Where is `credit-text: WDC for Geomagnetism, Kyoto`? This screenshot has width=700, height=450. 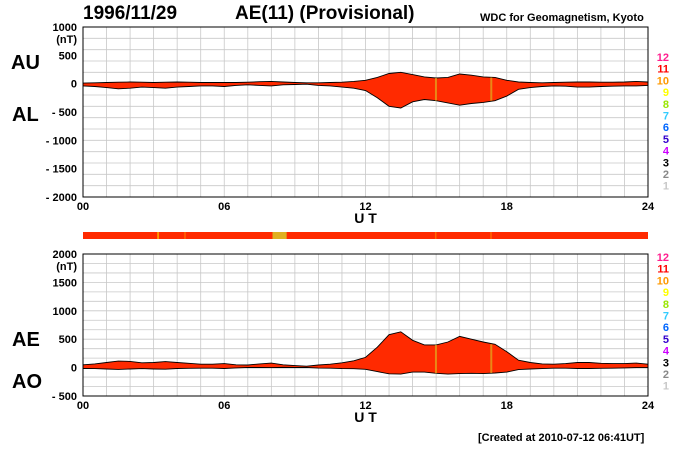
credit-text: WDC for Geomagnetism, Kyoto is located at coordinates (562, 18).